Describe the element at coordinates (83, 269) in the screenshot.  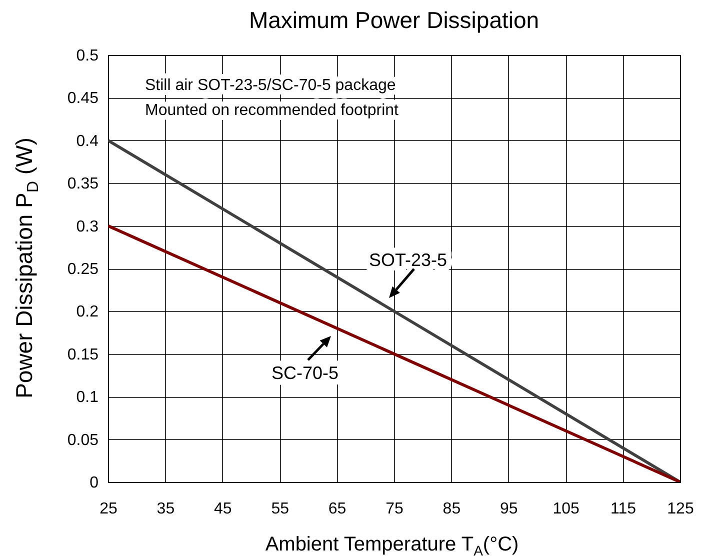
I see `y-tick-label: 0.25` at that location.